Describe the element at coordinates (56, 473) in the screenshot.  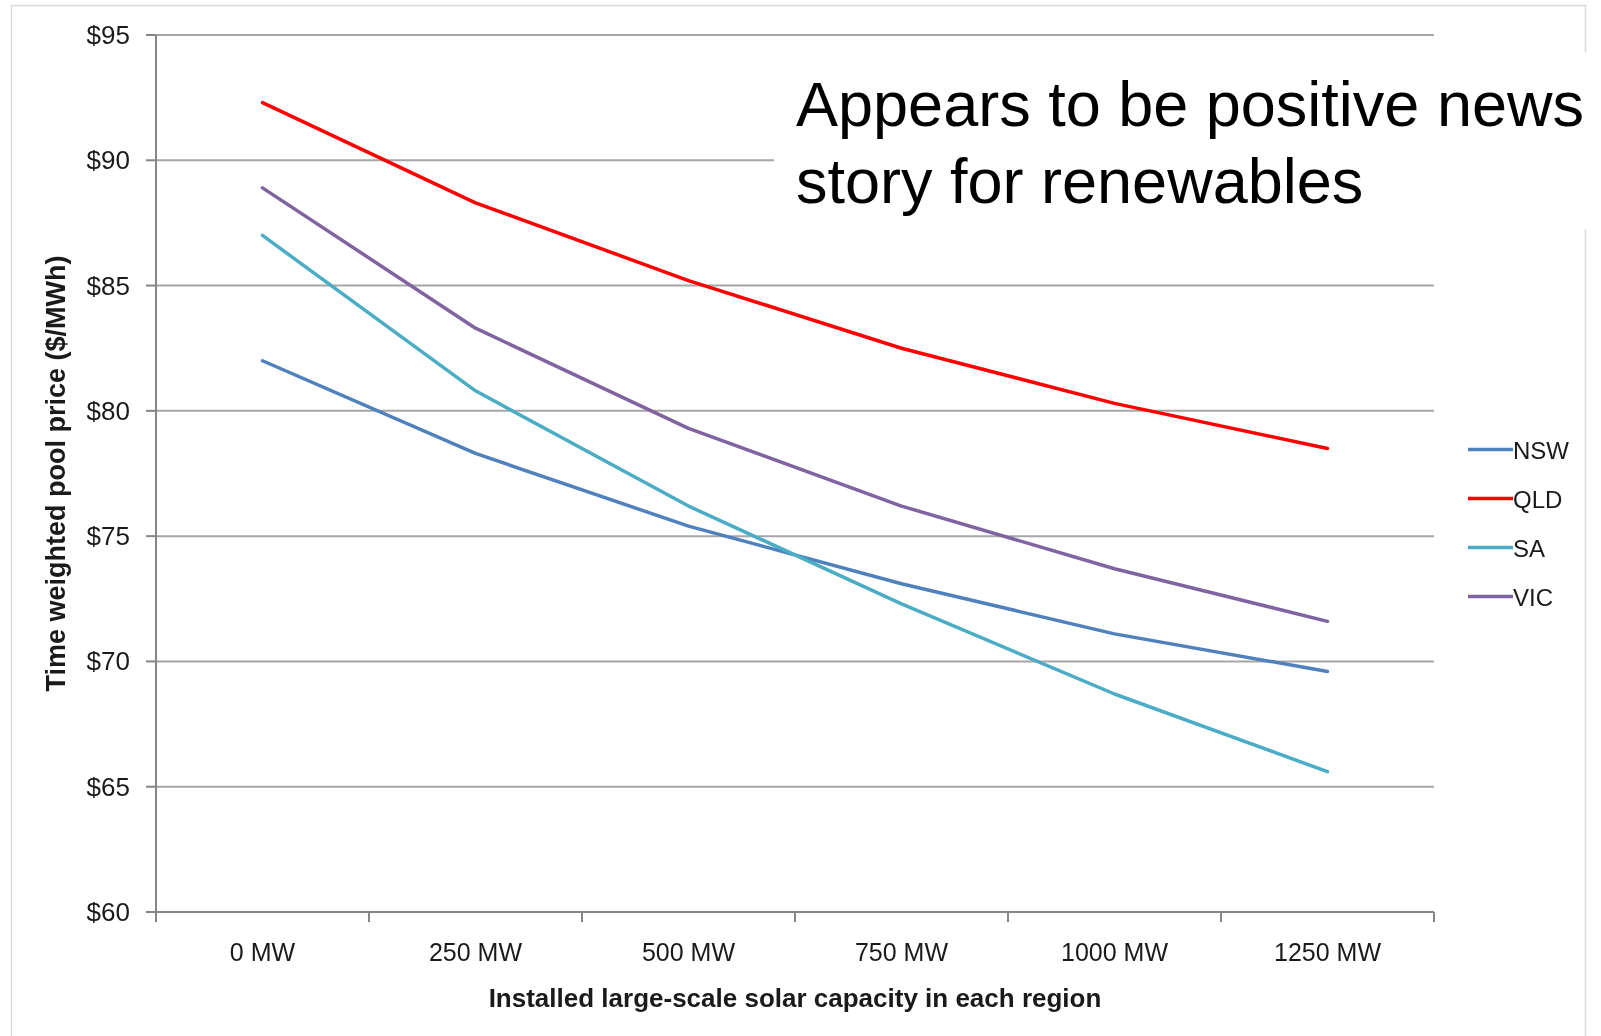
I see `y-axis-title: Time weighted pool price ($/MWh)` at that location.